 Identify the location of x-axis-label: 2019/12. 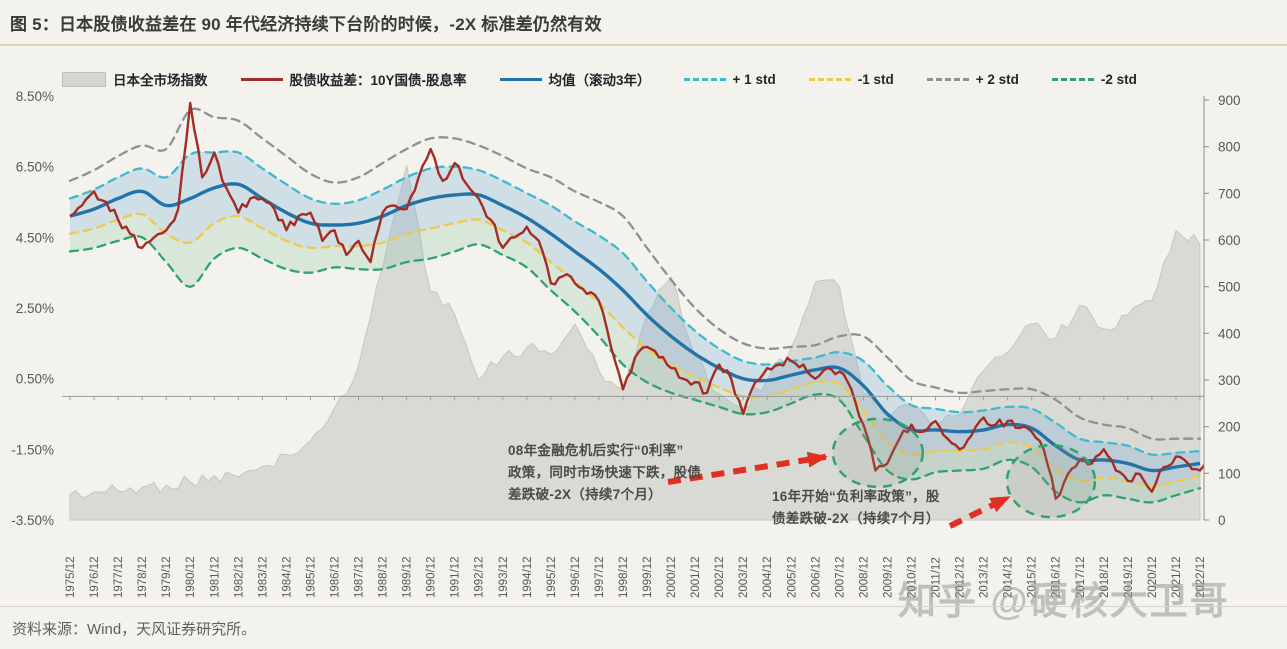
(1129, 577).